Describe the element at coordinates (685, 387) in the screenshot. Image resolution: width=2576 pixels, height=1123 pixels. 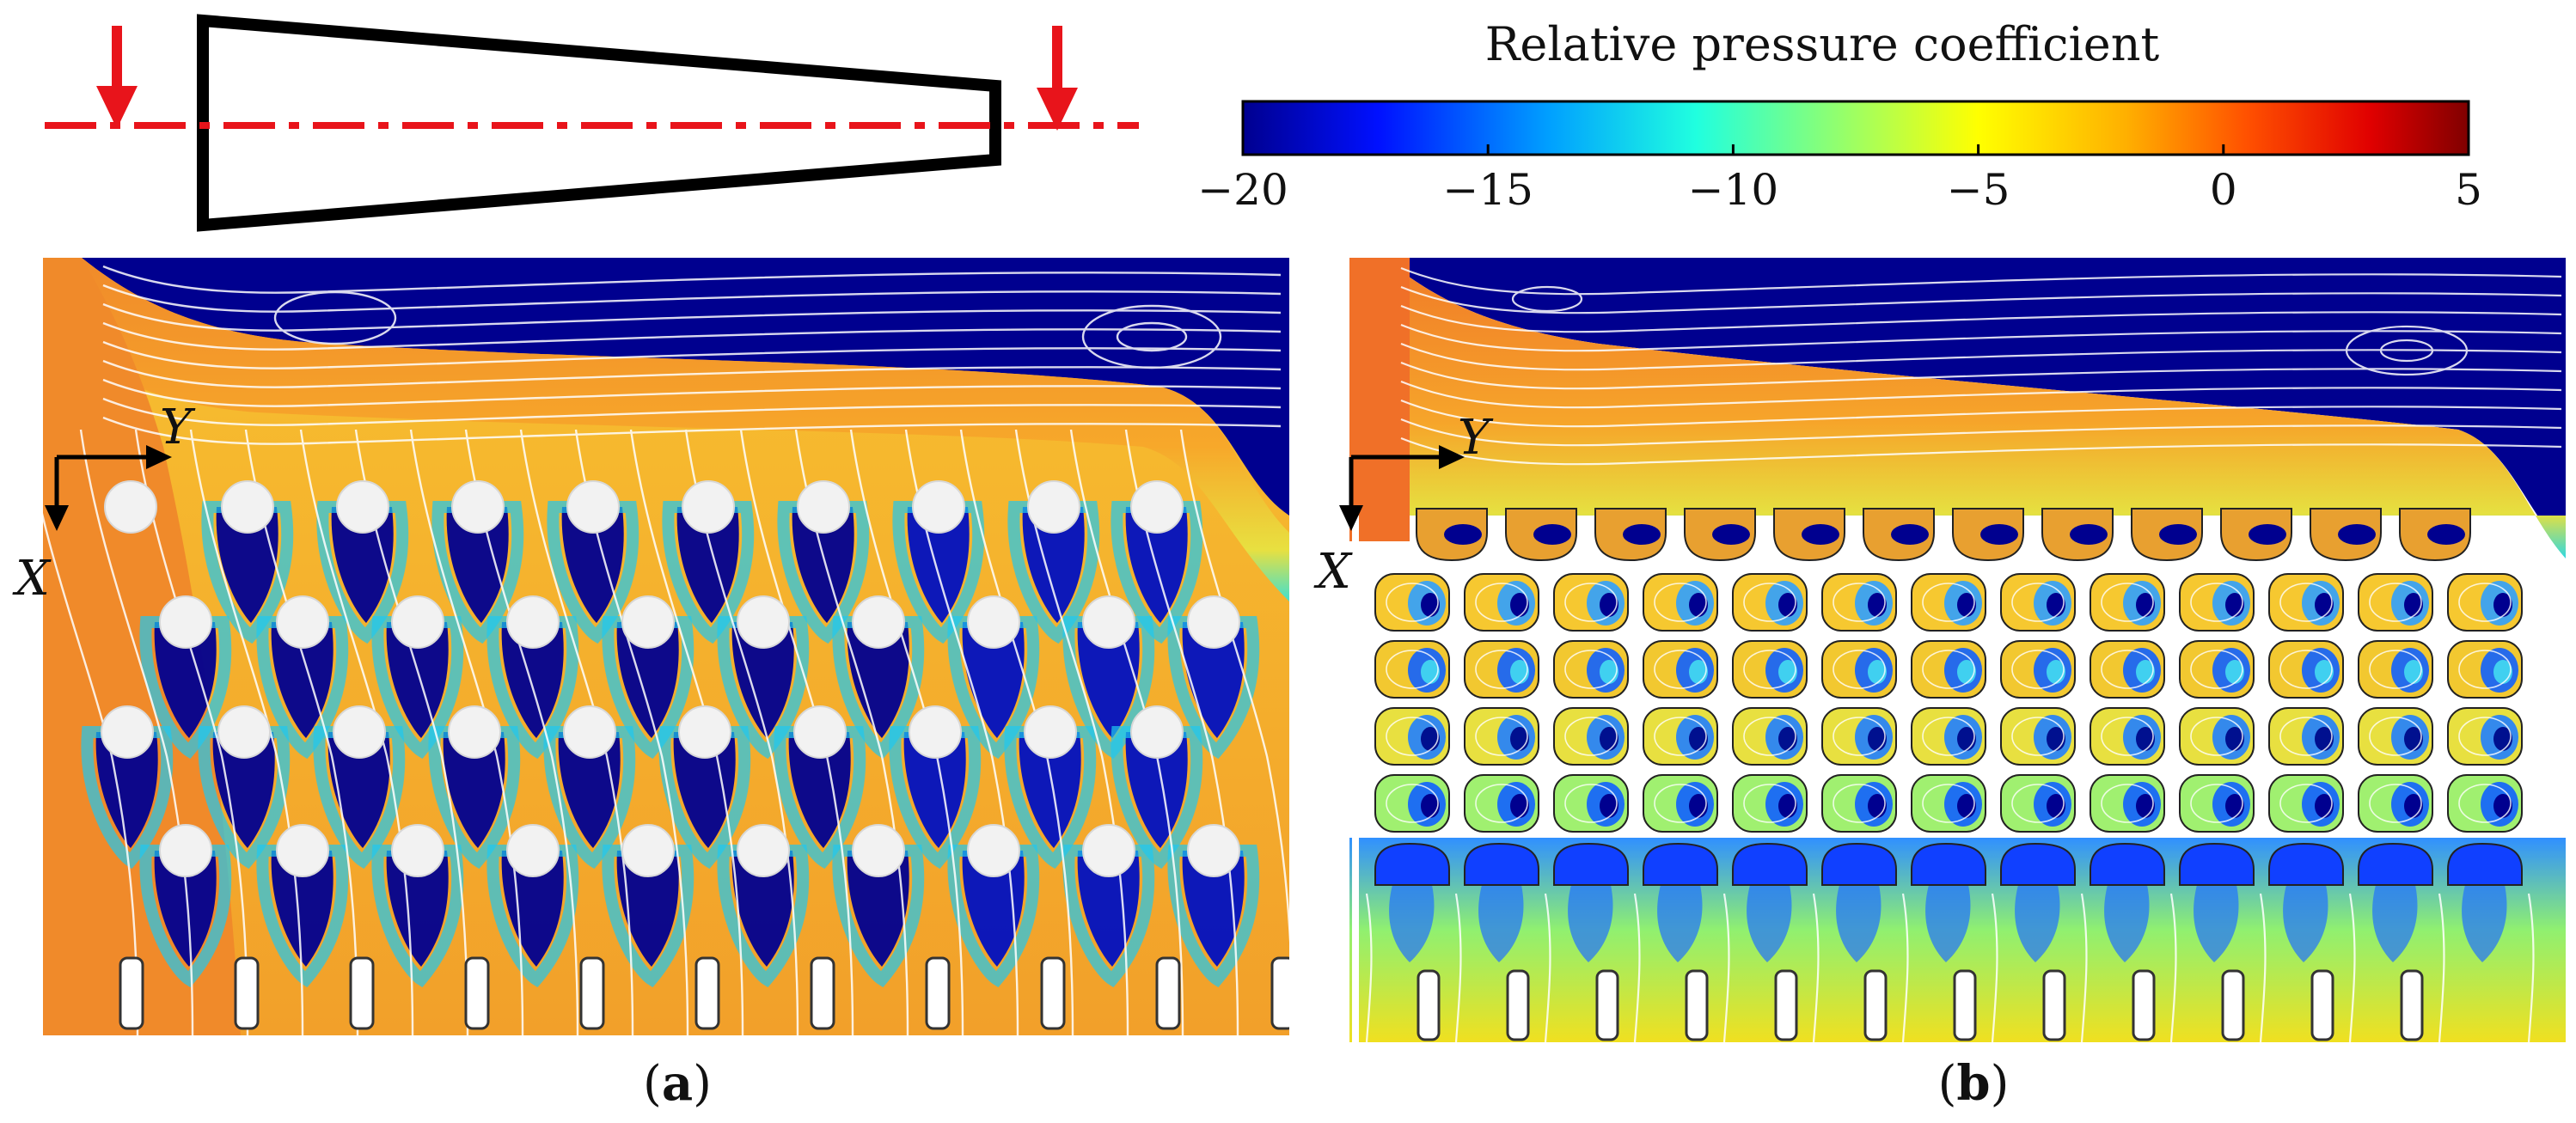
I see `panel-a-recirculation-zone` at that location.